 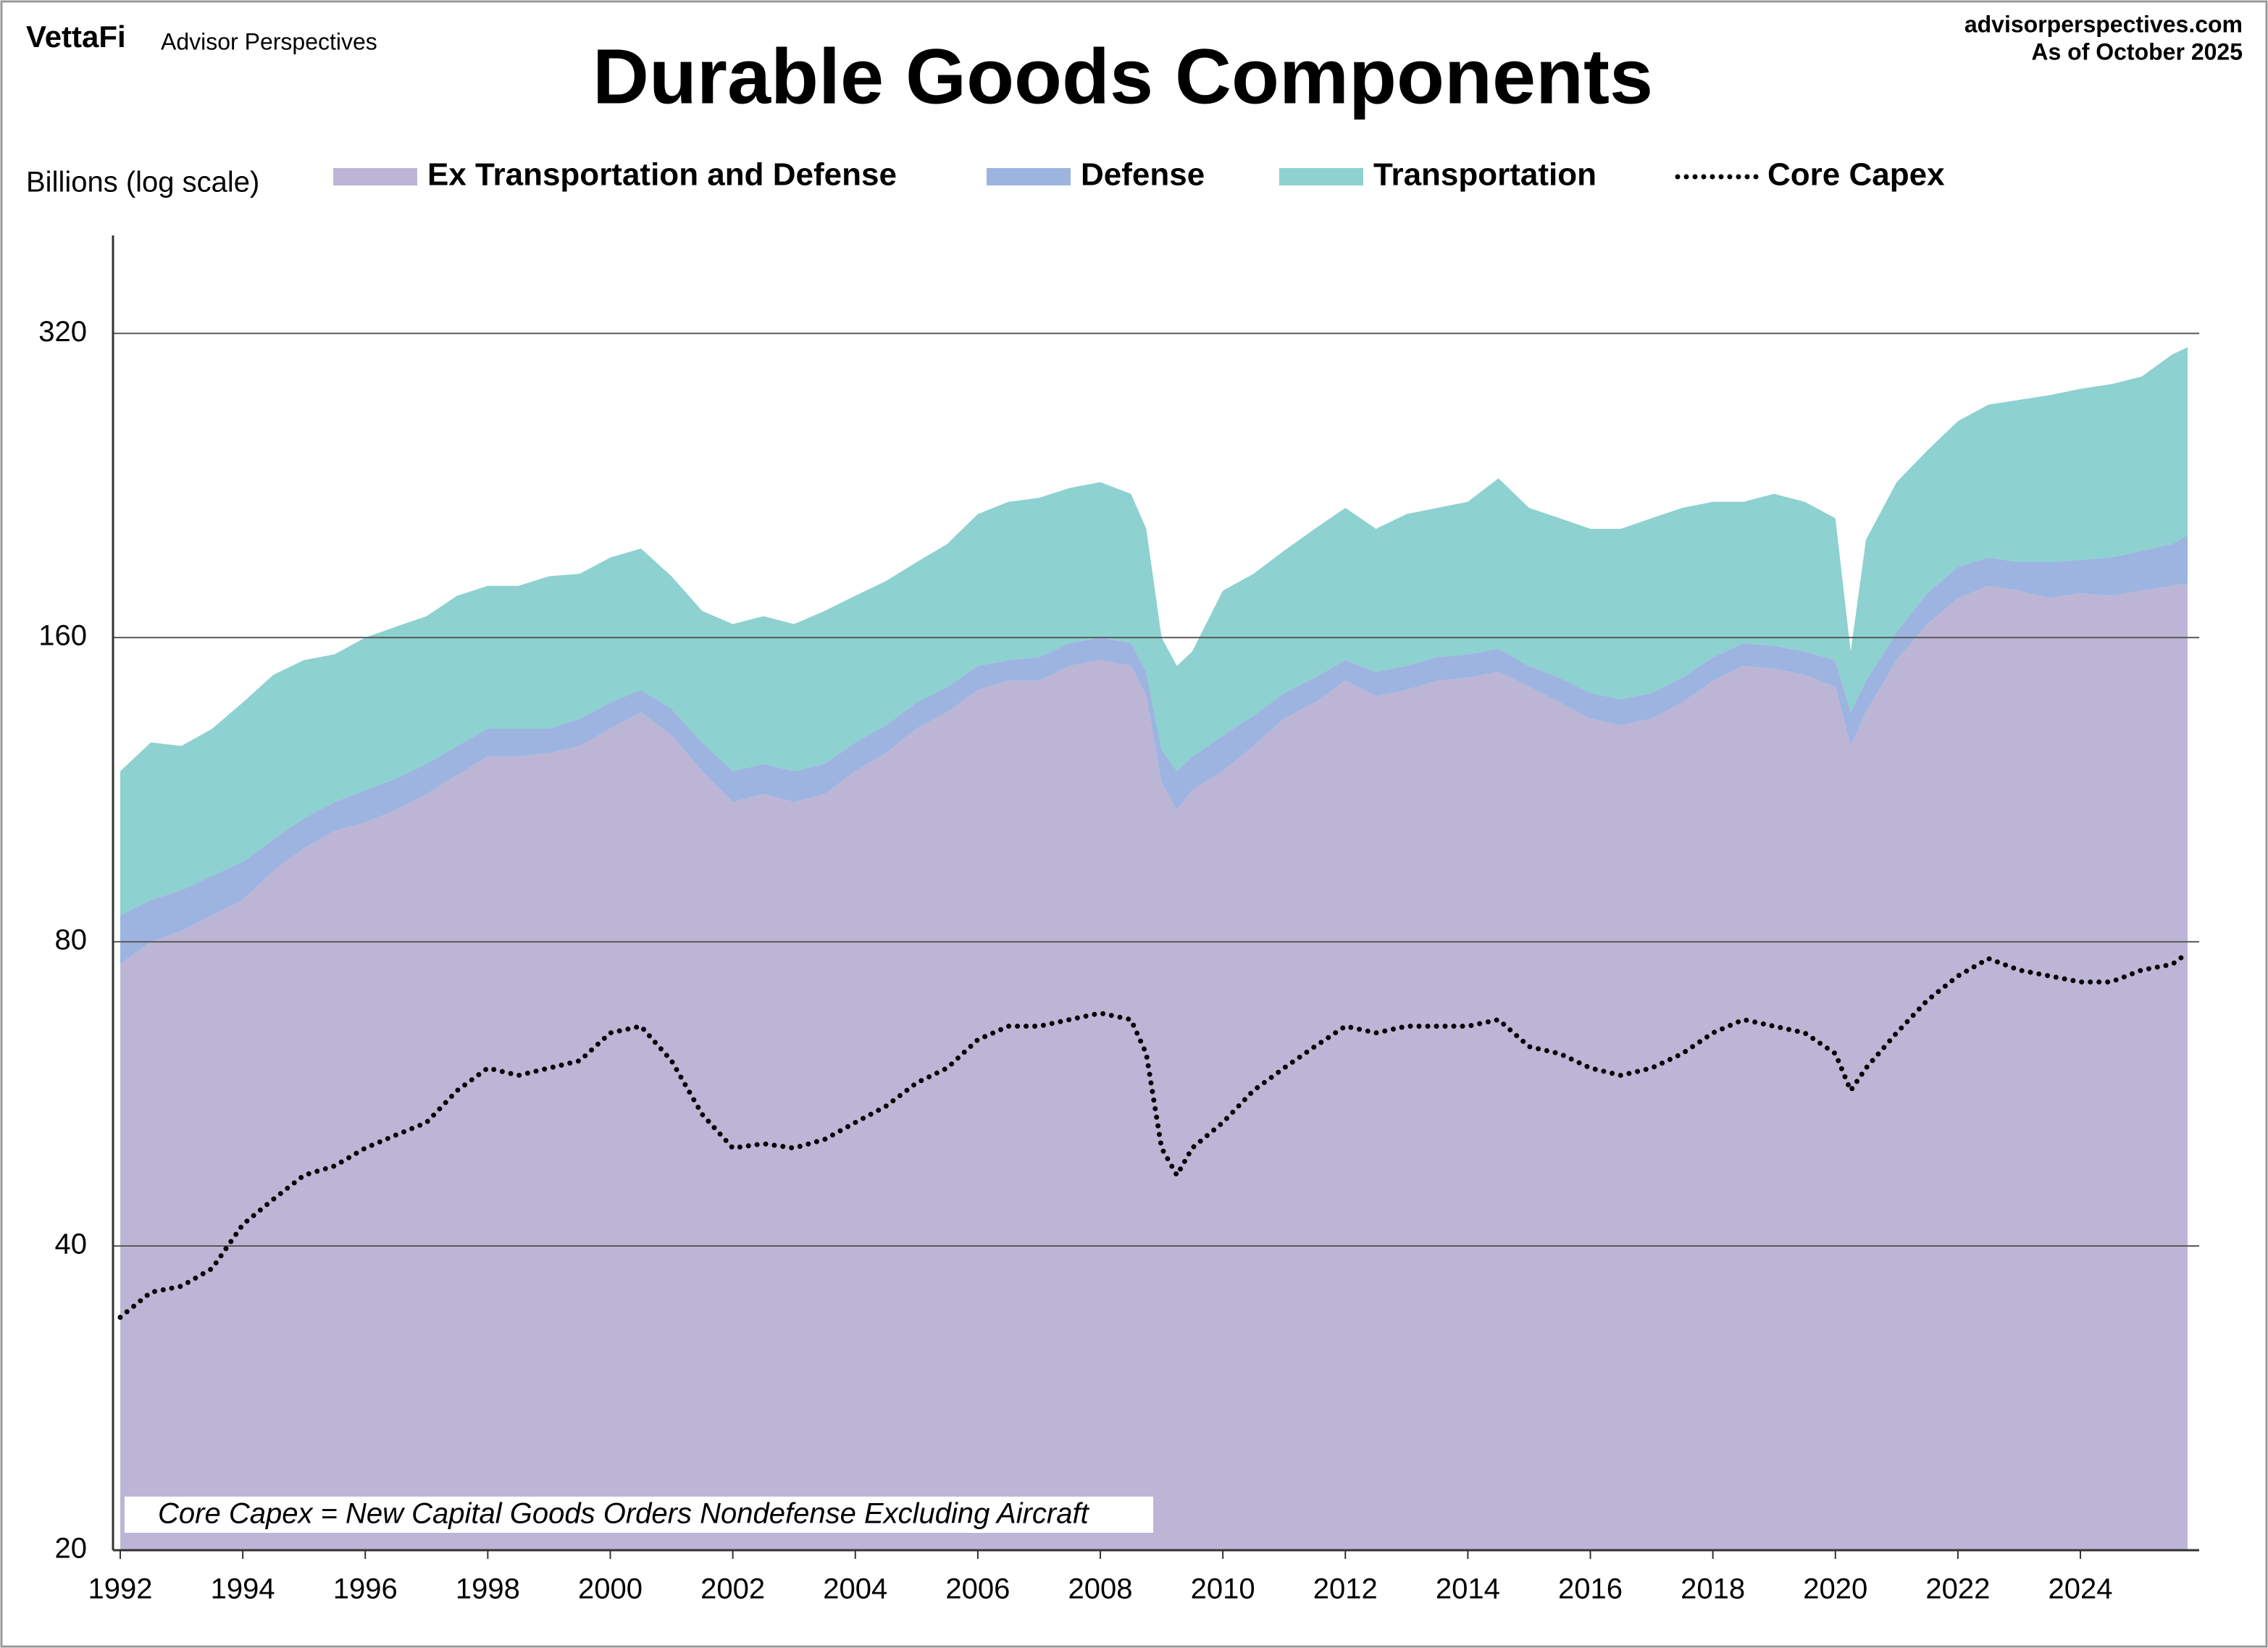 What do you see at coordinates (1346, 1589) in the screenshot?
I see `x-tick-label: 2012` at bounding box center [1346, 1589].